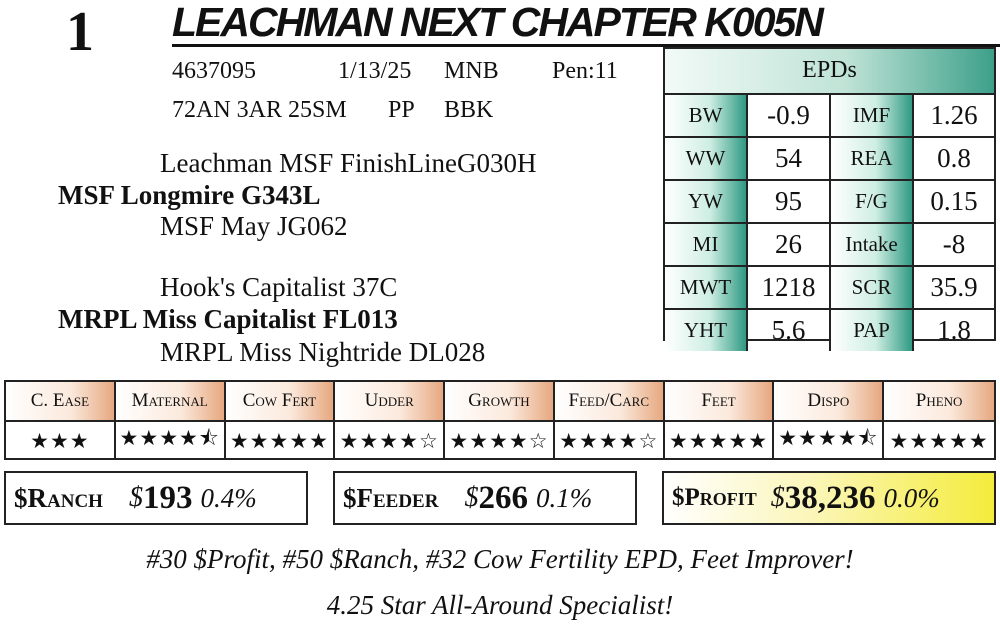 This screenshot has height=639, width=1000. I want to click on epd-value: -0.9, so click(789, 115).